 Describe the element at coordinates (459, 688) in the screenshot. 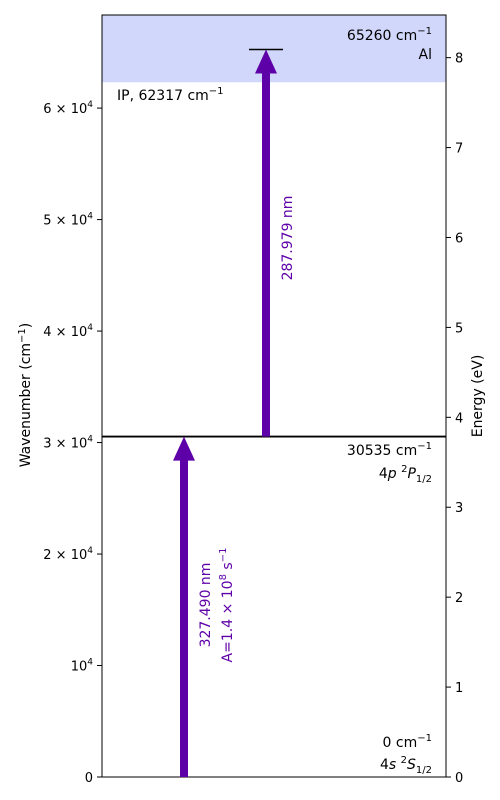

I see `right-tick-label: 1` at that location.